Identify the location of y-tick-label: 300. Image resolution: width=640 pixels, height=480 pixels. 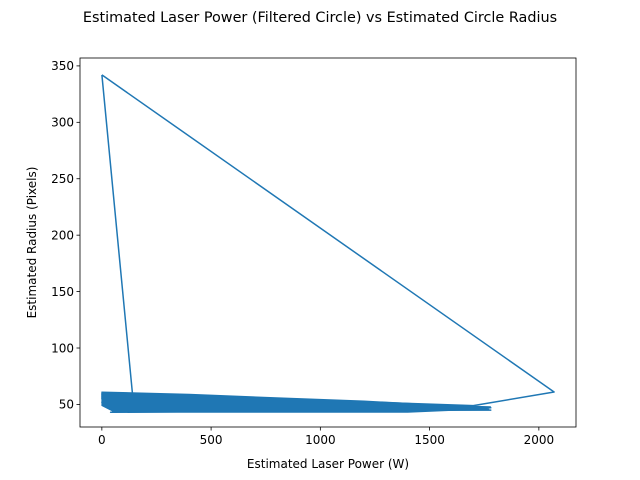
(62, 123).